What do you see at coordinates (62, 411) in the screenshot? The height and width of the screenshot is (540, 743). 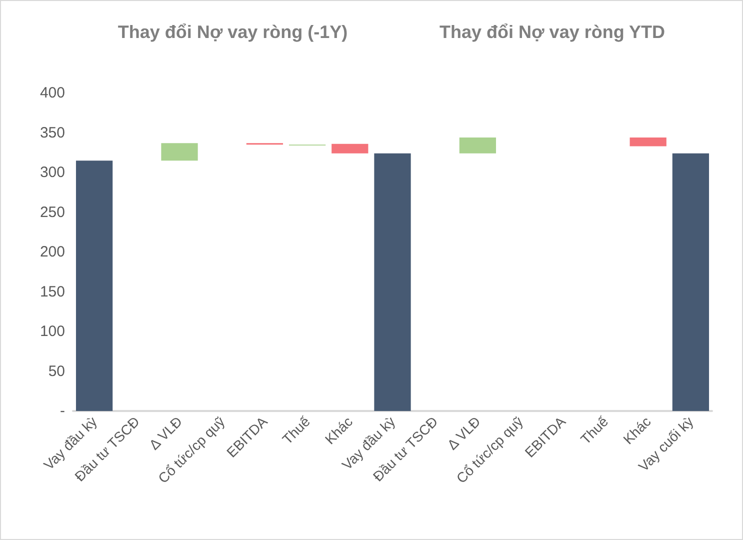 I see `y-tick-label: -` at bounding box center [62, 411].